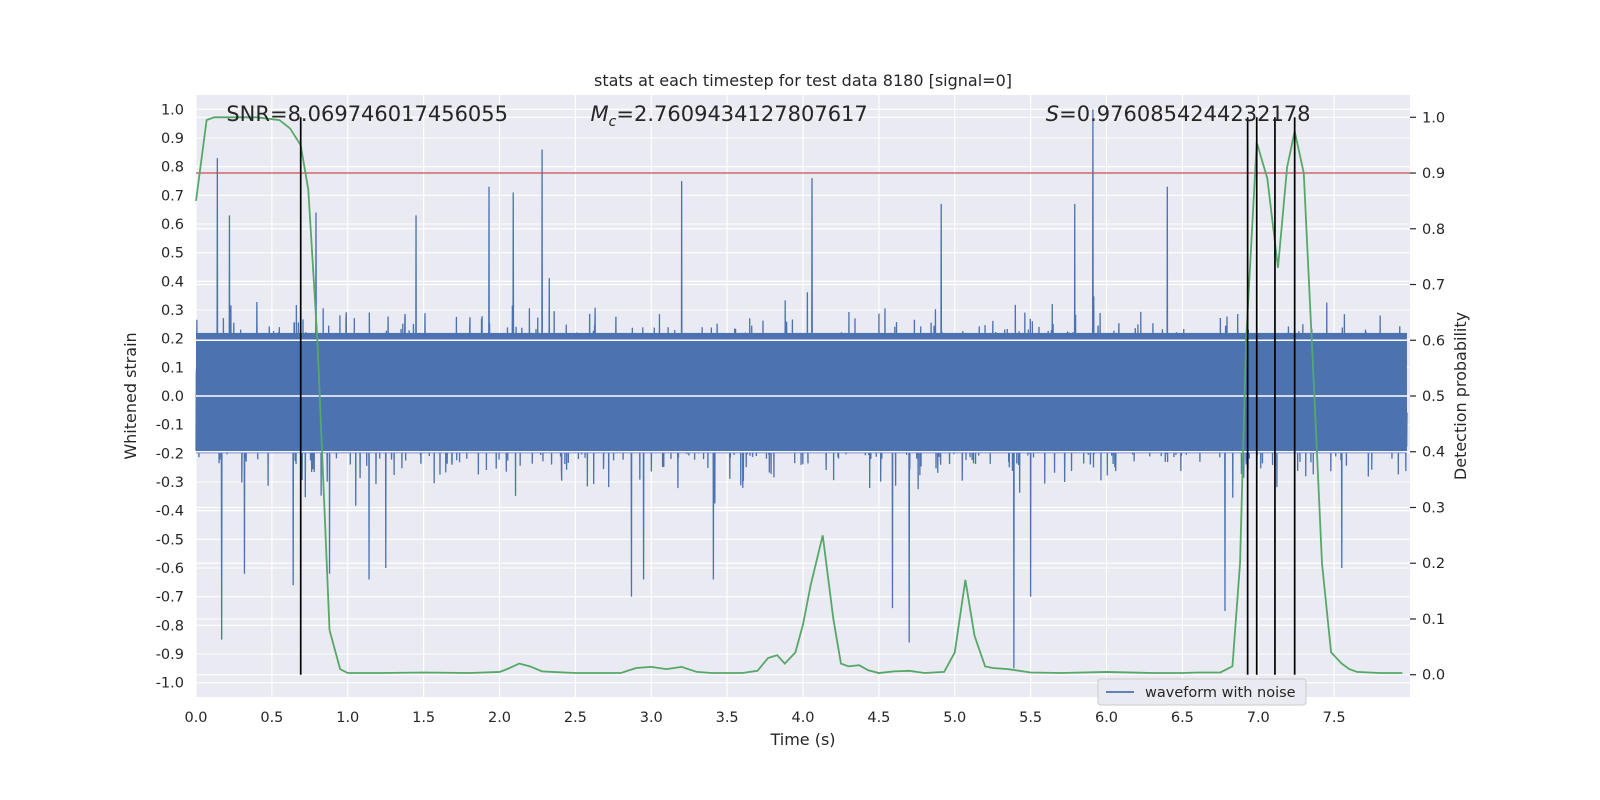 This screenshot has height=800, width=1600. What do you see at coordinates (802, 718) in the screenshot?
I see `x-tick-label: 4.0` at bounding box center [802, 718].